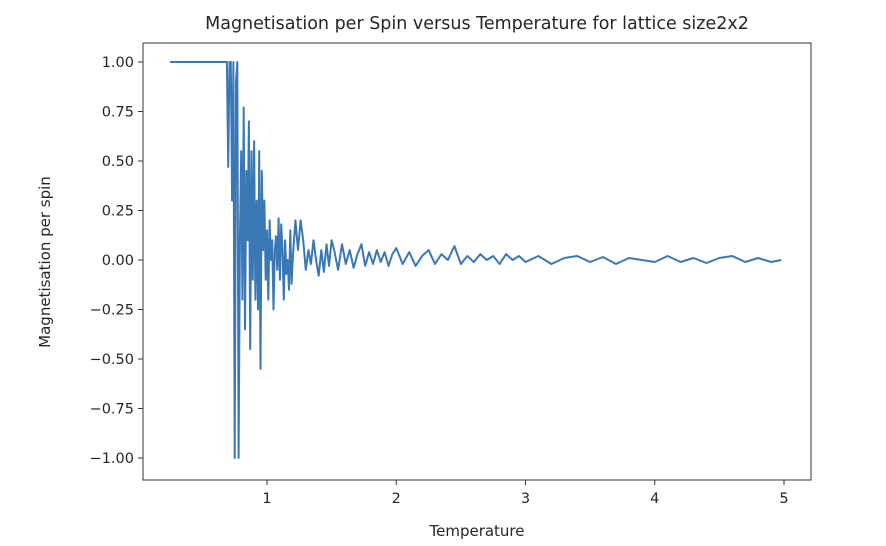 Image resolution: width=886 pixels, height=546 pixels. Describe the element at coordinates (476, 531) in the screenshot. I see `x-axis-label: Temperature` at that location.